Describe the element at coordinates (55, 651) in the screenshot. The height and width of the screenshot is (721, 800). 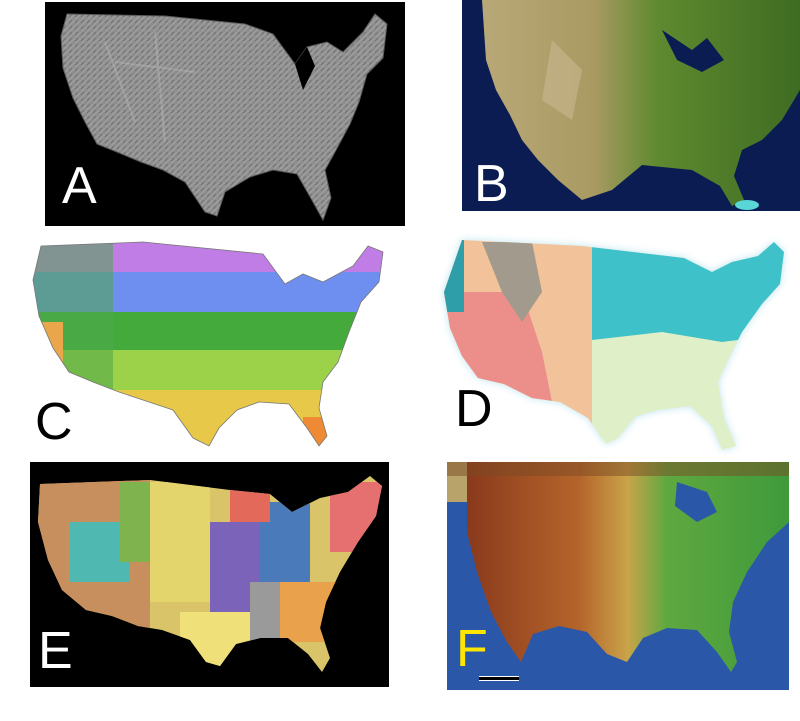
I see `panel-label-e: E` at that location.